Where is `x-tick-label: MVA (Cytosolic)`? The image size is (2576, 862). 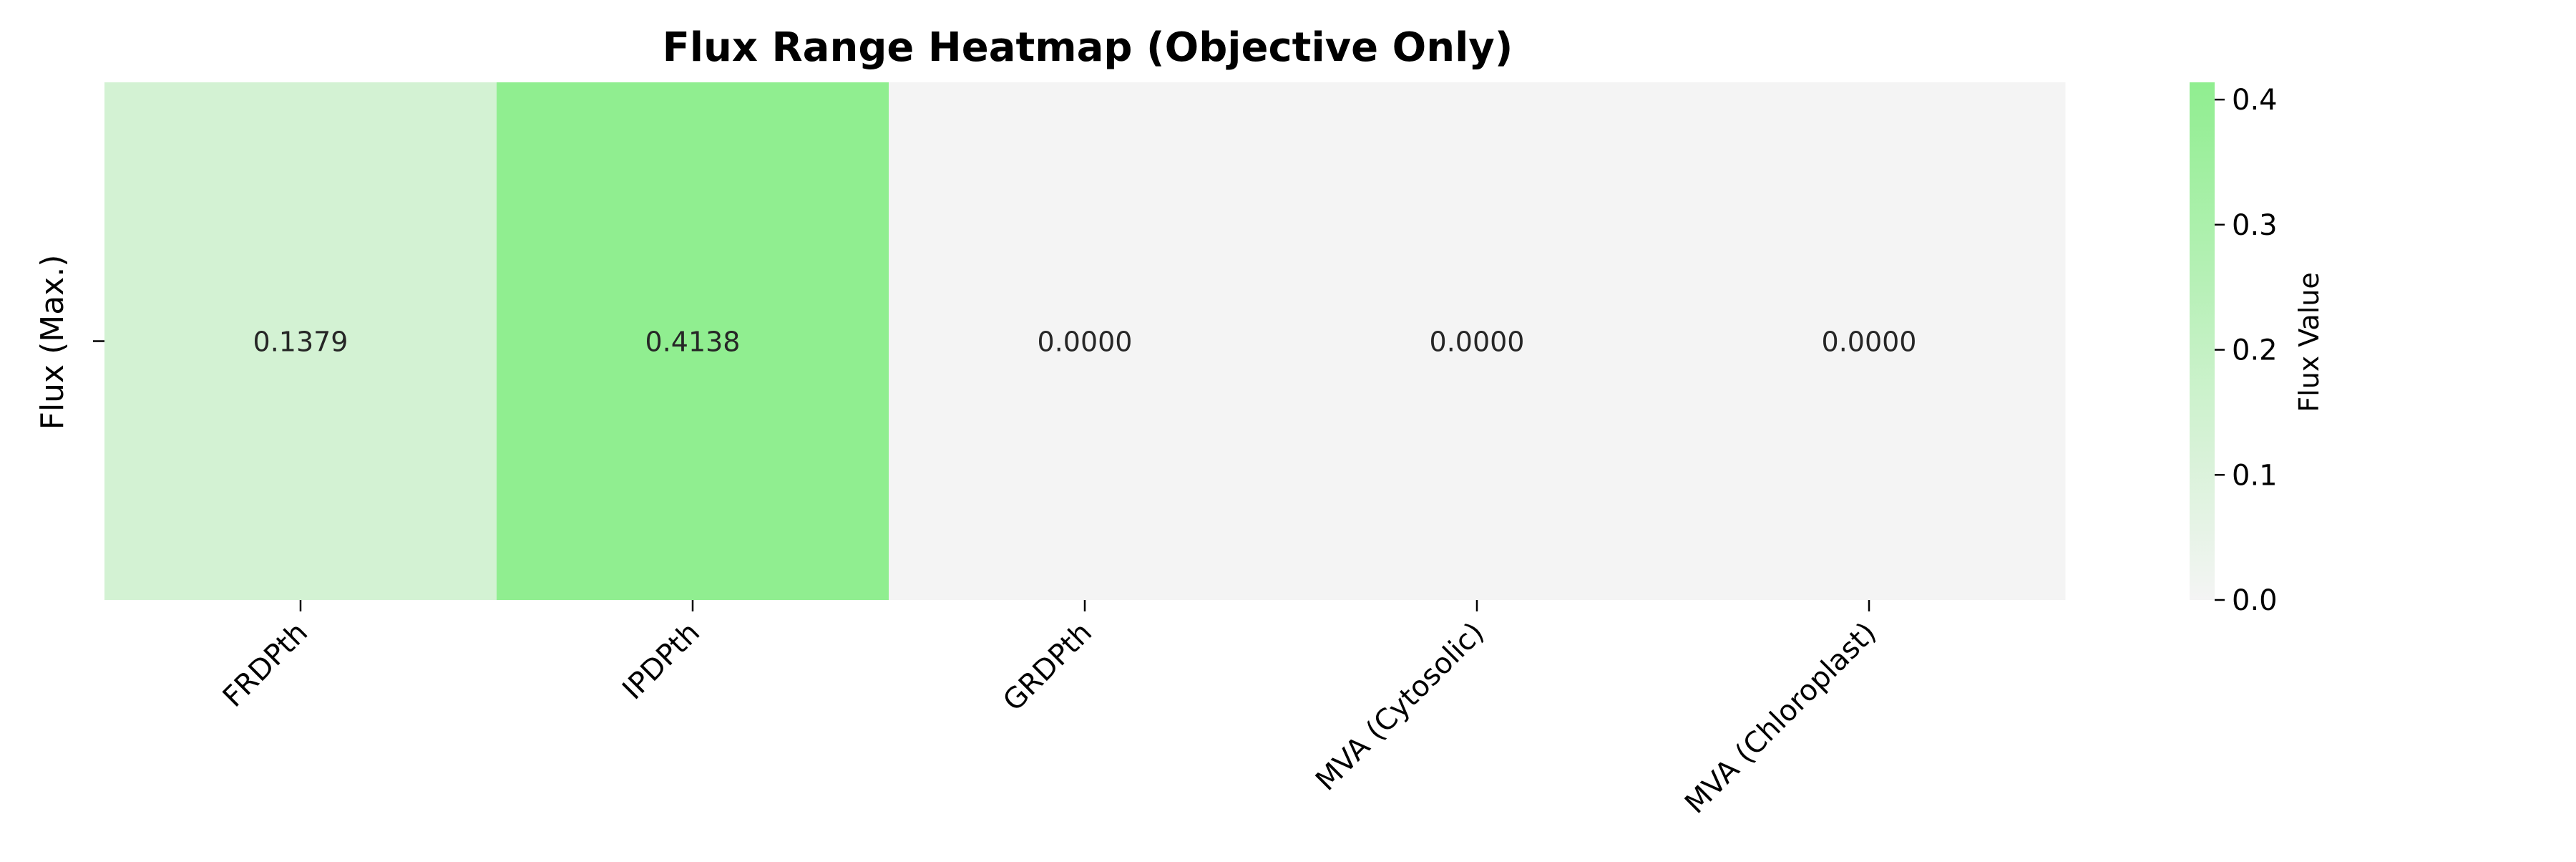 x-tick-label: MVA (Cytosolic) is located at coordinates (1400, 707).